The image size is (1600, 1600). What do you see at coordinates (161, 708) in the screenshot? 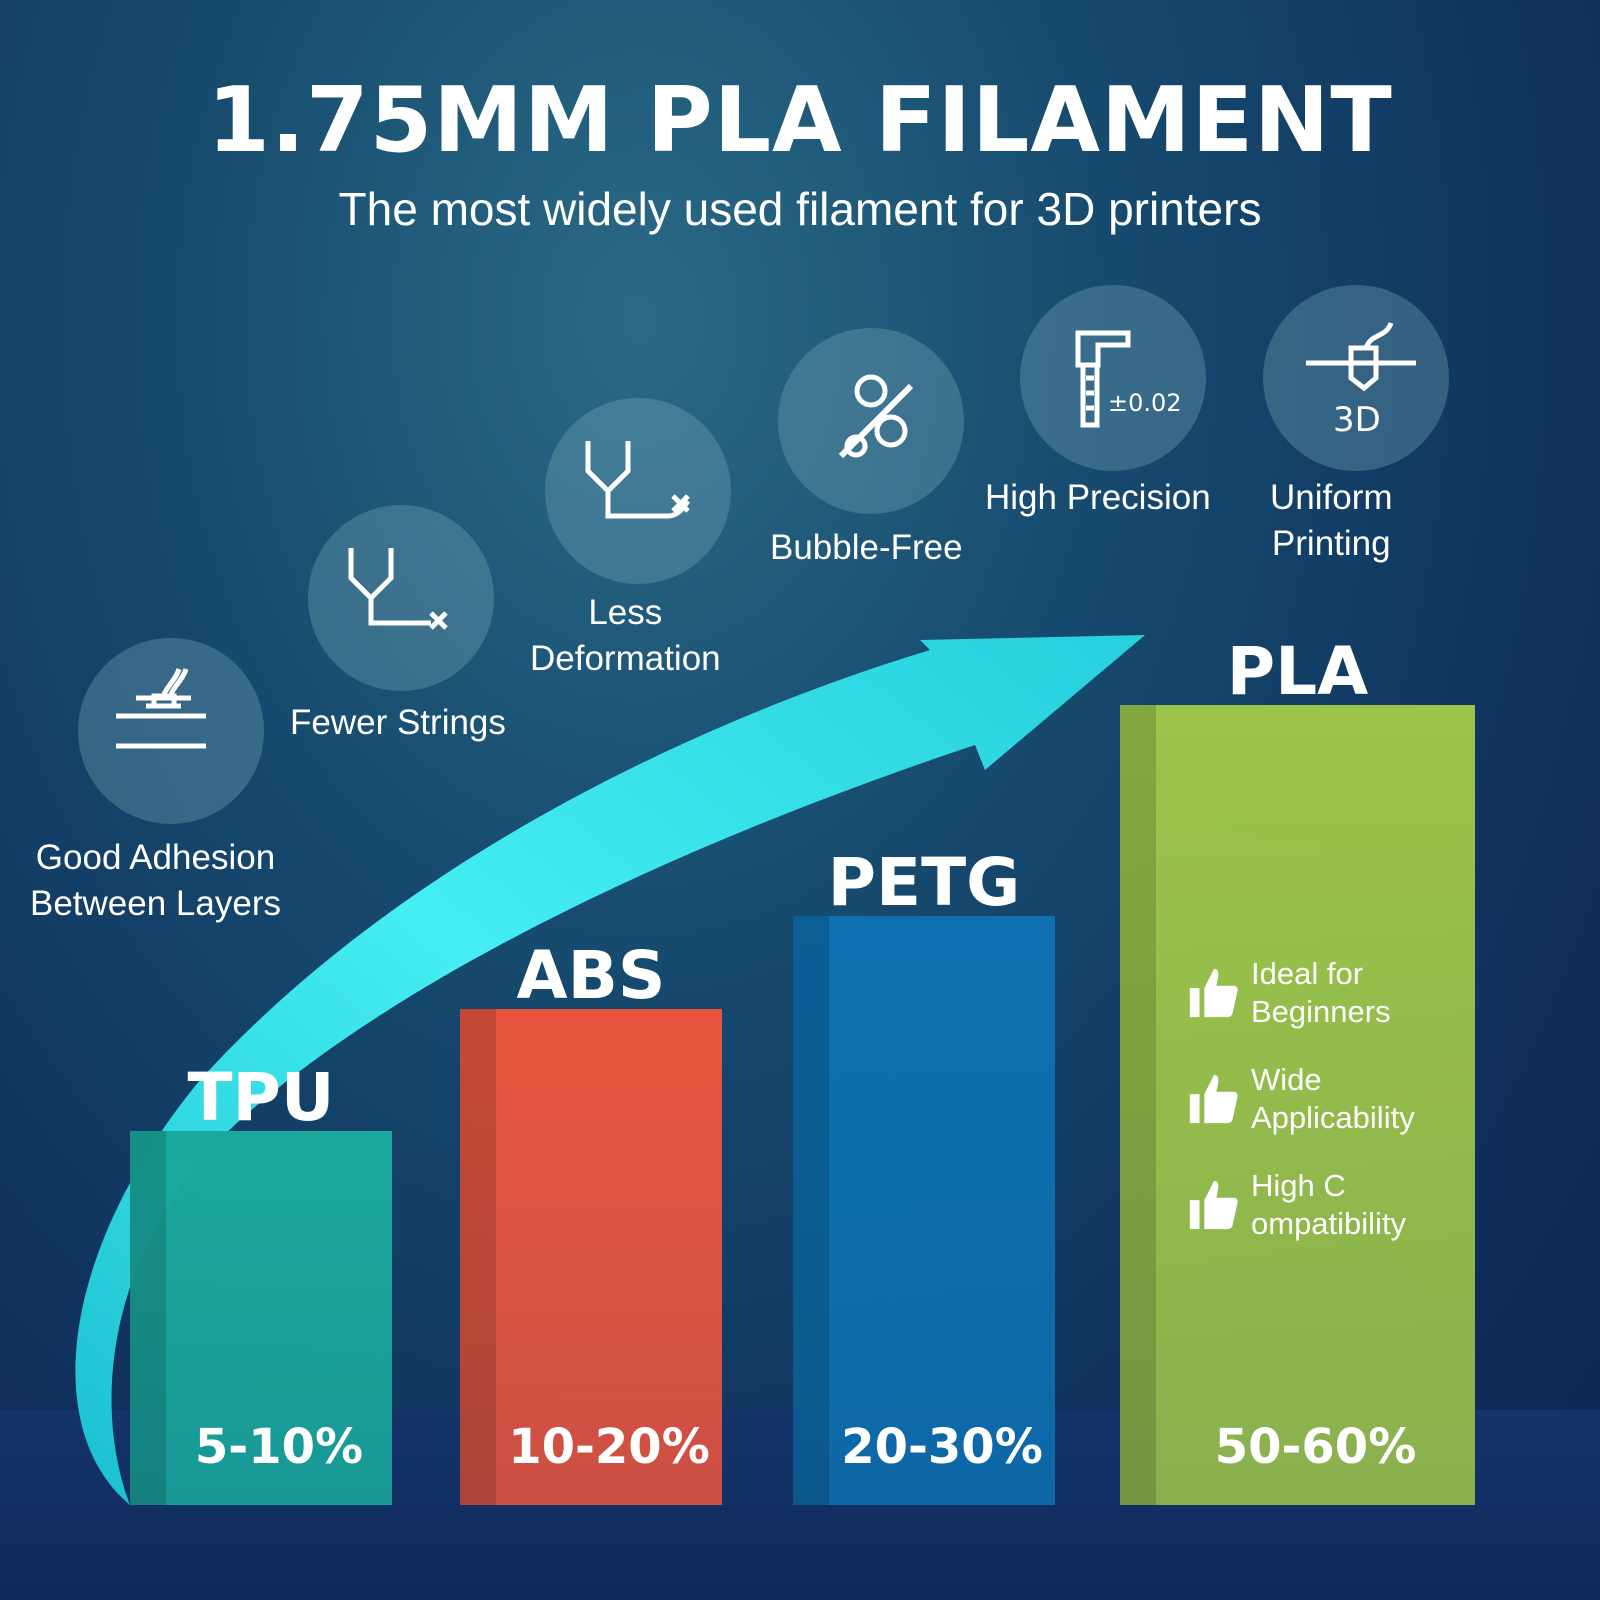
I see `nozzle-bed-icon` at bounding box center [161, 708].